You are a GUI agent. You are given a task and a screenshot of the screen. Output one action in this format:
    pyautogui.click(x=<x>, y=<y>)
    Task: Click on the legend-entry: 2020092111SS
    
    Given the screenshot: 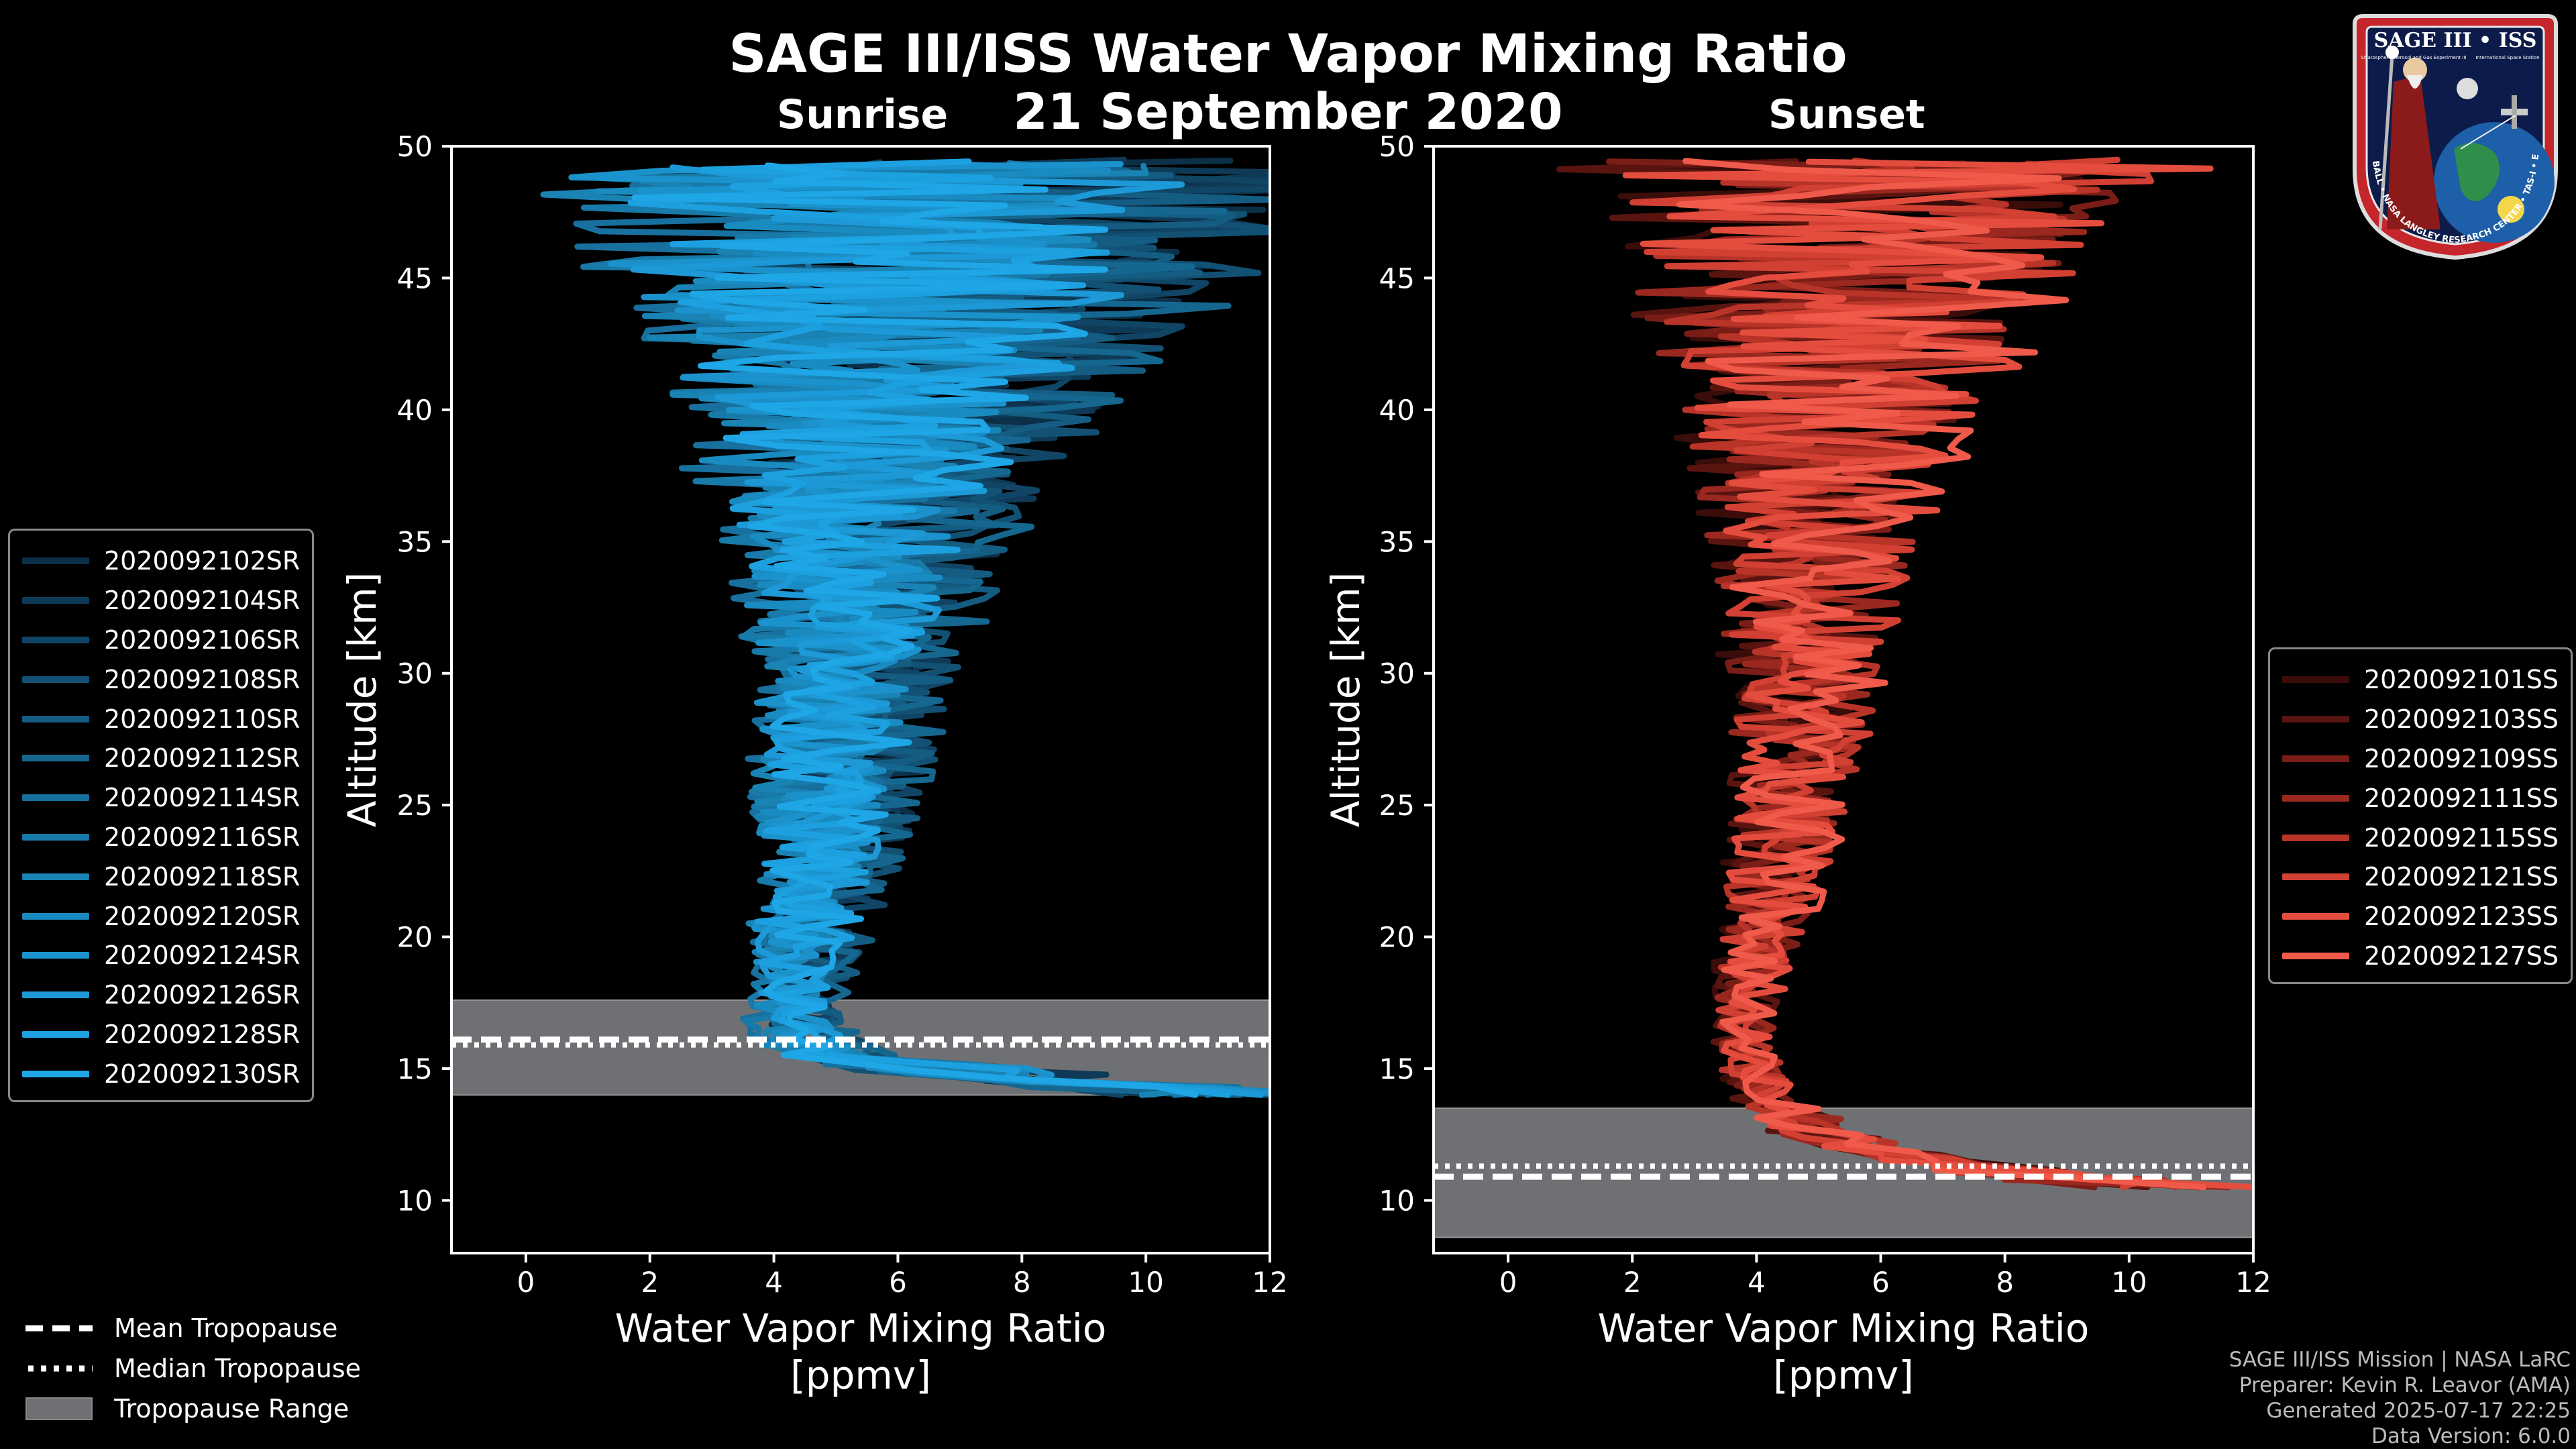 What is the action you would take?
    pyautogui.click(x=2420, y=798)
    